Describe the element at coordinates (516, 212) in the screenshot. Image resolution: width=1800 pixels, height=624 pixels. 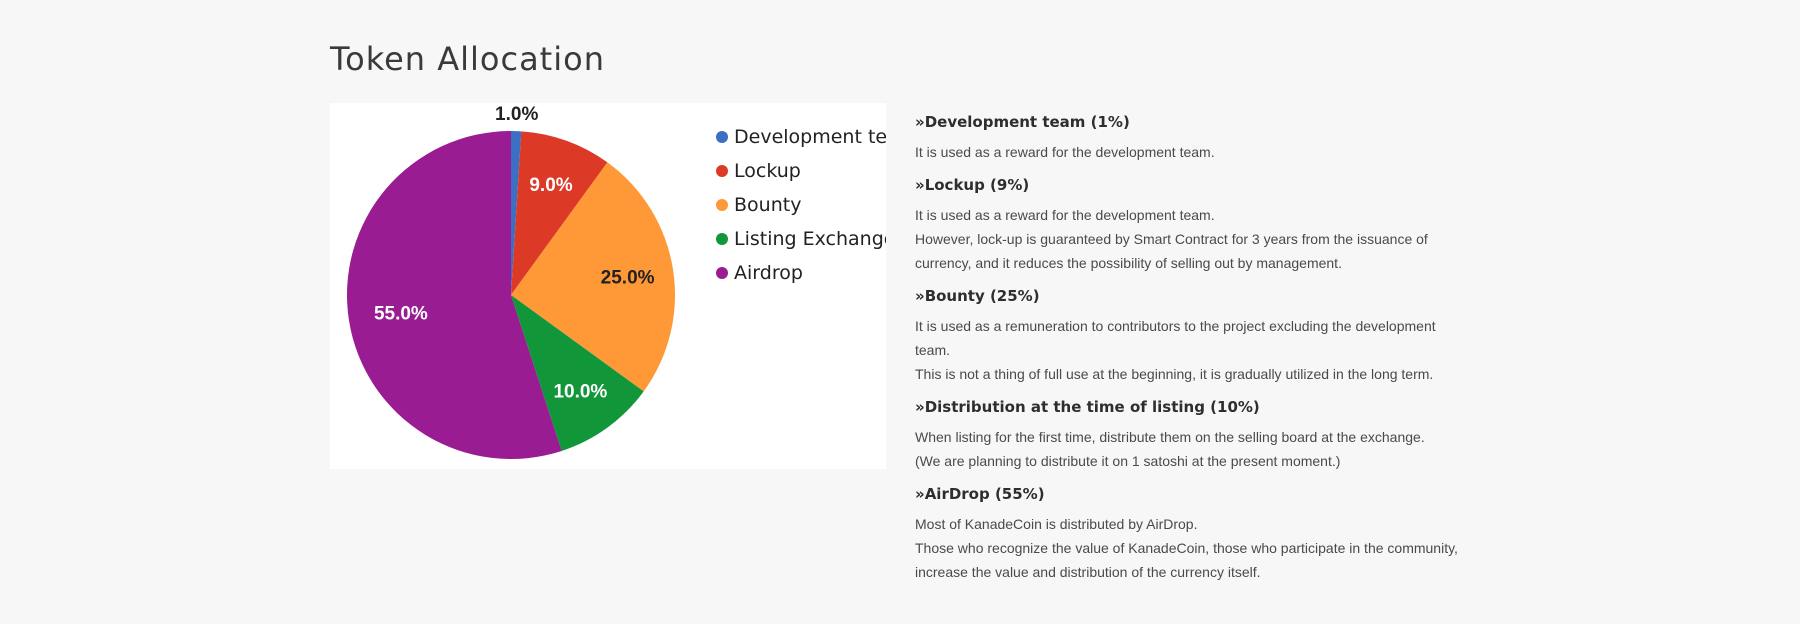
I see `pie-slice-development-team` at that location.